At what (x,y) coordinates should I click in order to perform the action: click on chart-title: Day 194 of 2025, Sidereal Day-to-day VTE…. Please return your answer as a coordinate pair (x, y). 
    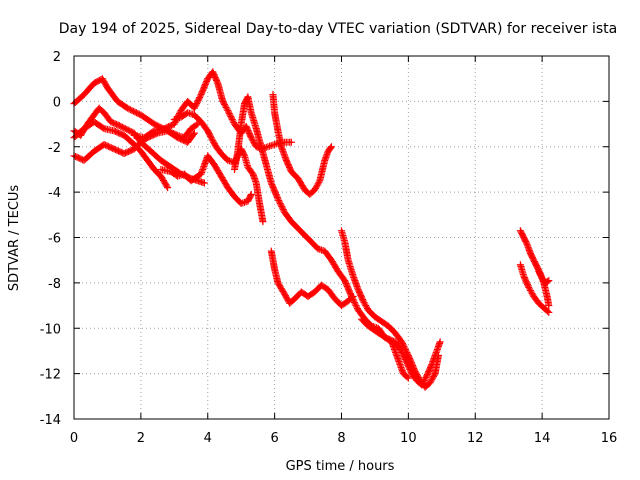
    Looking at the image, I should click on (338, 29).